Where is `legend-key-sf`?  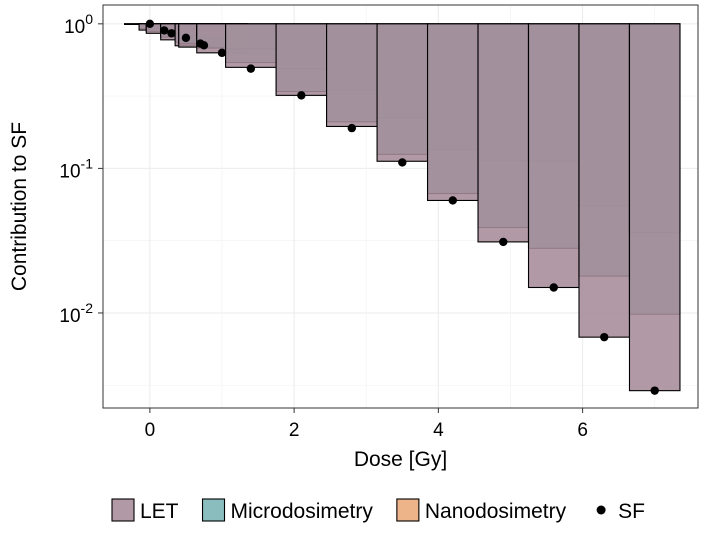 legend-key-sf is located at coordinates (601, 510).